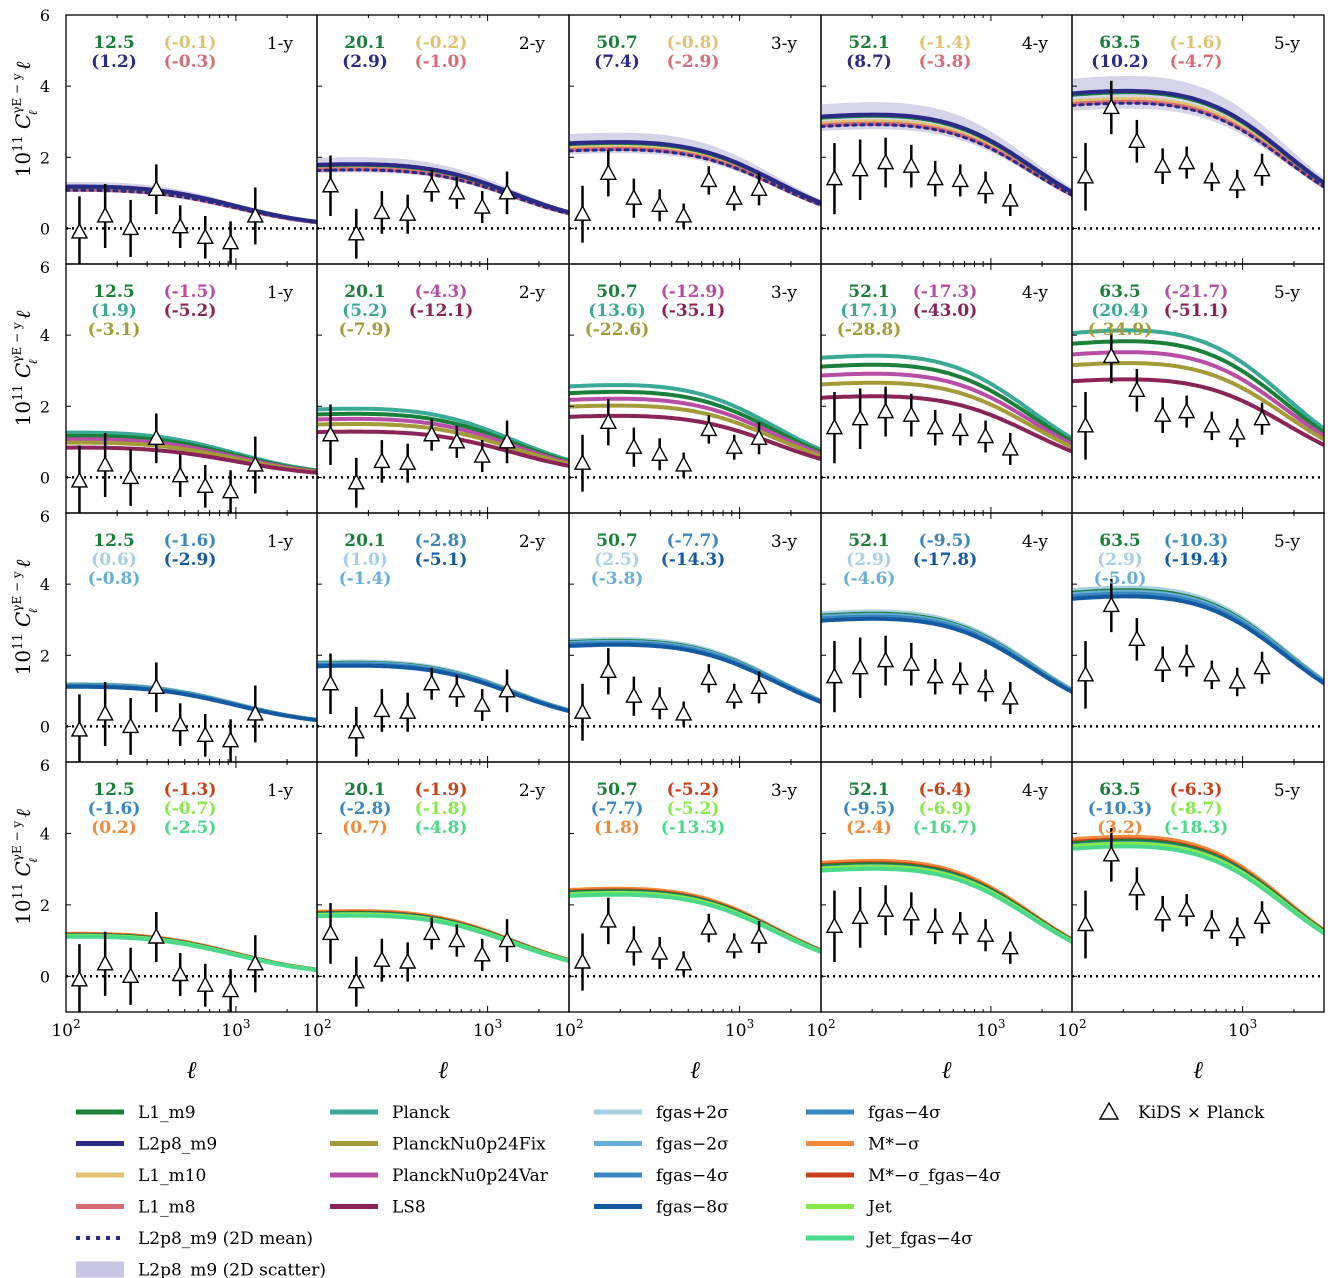  I want to click on delta-chi2-annotation: (-2.9), so click(190, 560).